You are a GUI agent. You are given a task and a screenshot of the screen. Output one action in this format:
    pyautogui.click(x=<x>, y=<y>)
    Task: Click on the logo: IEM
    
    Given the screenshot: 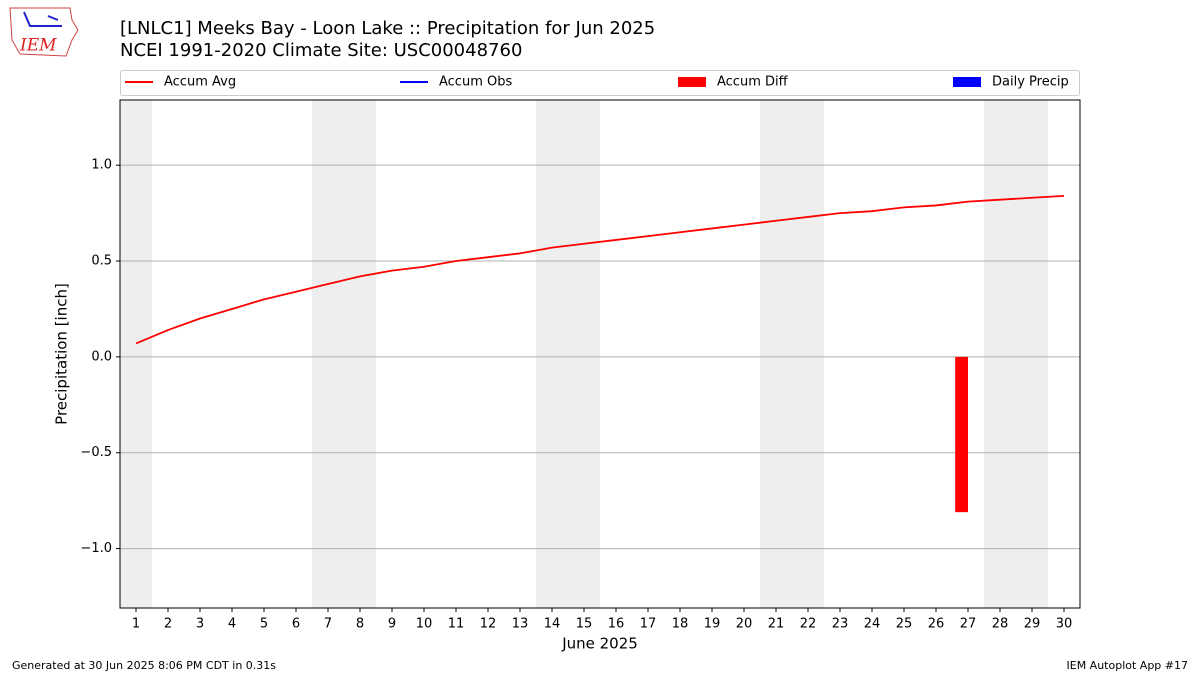 What is the action you would take?
    pyautogui.click(x=44, y=32)
    